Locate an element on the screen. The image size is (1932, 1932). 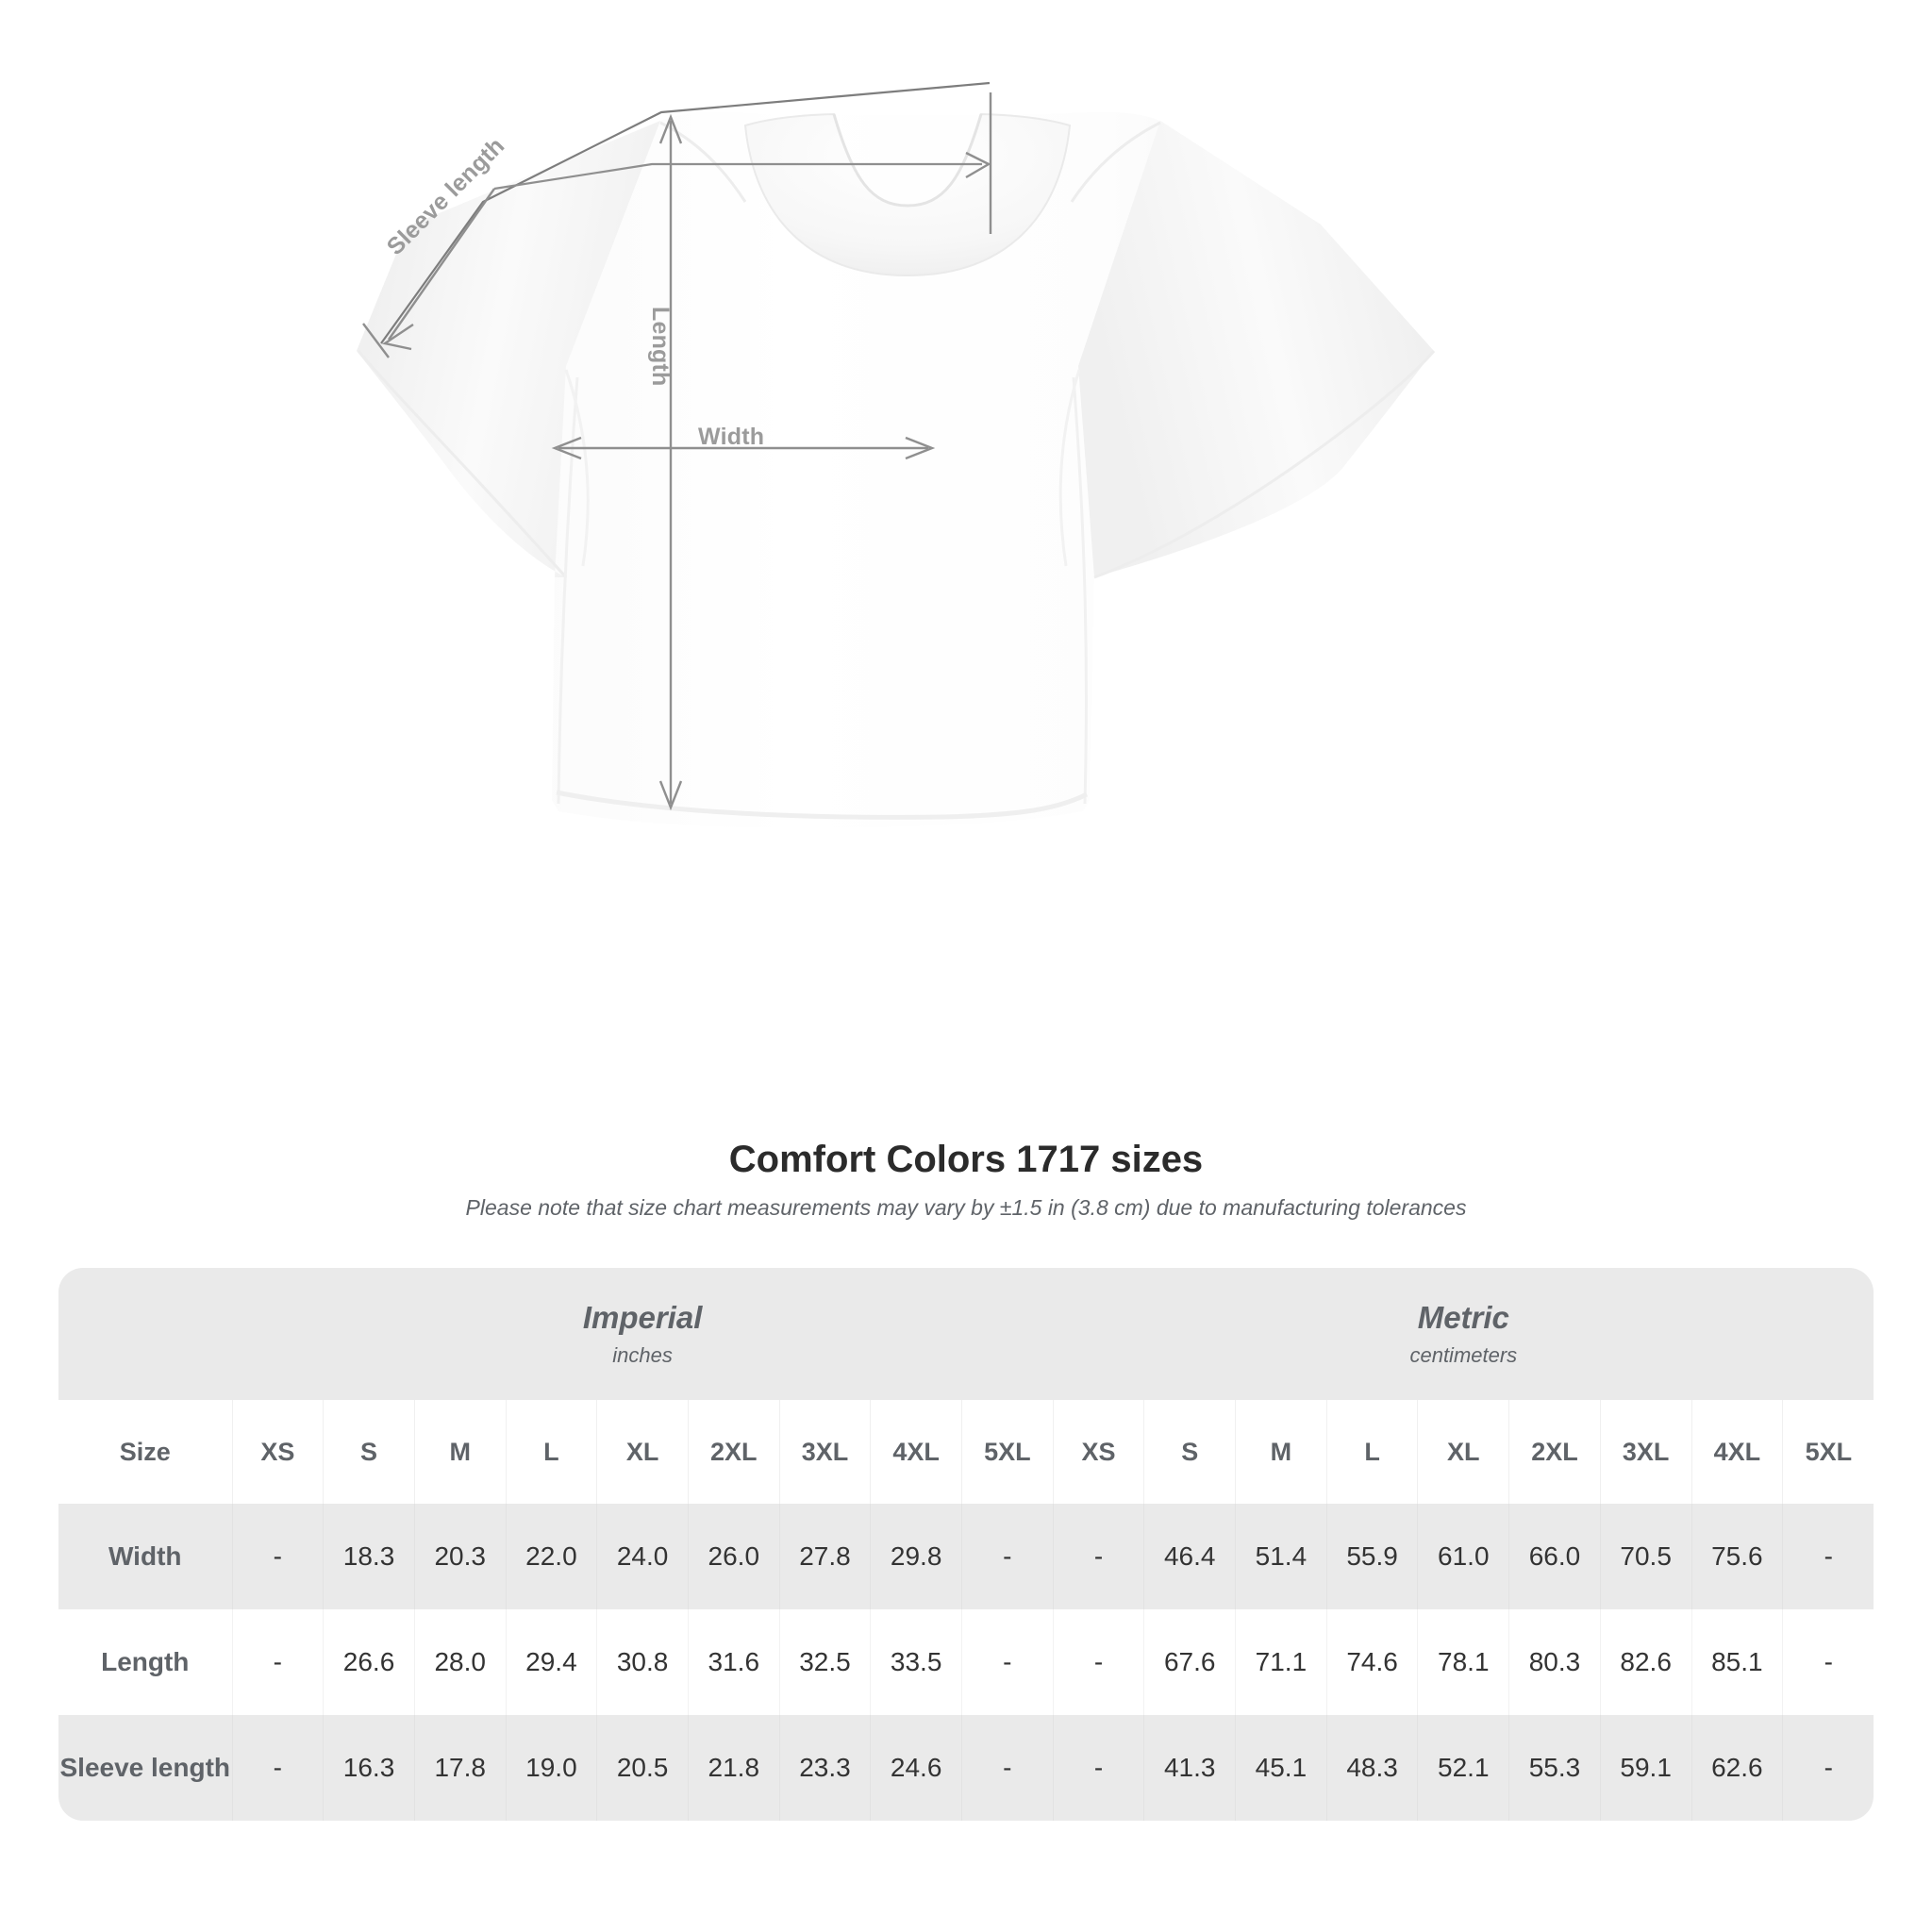
cell: 74.6 is located at coordinates (1373, 1662).